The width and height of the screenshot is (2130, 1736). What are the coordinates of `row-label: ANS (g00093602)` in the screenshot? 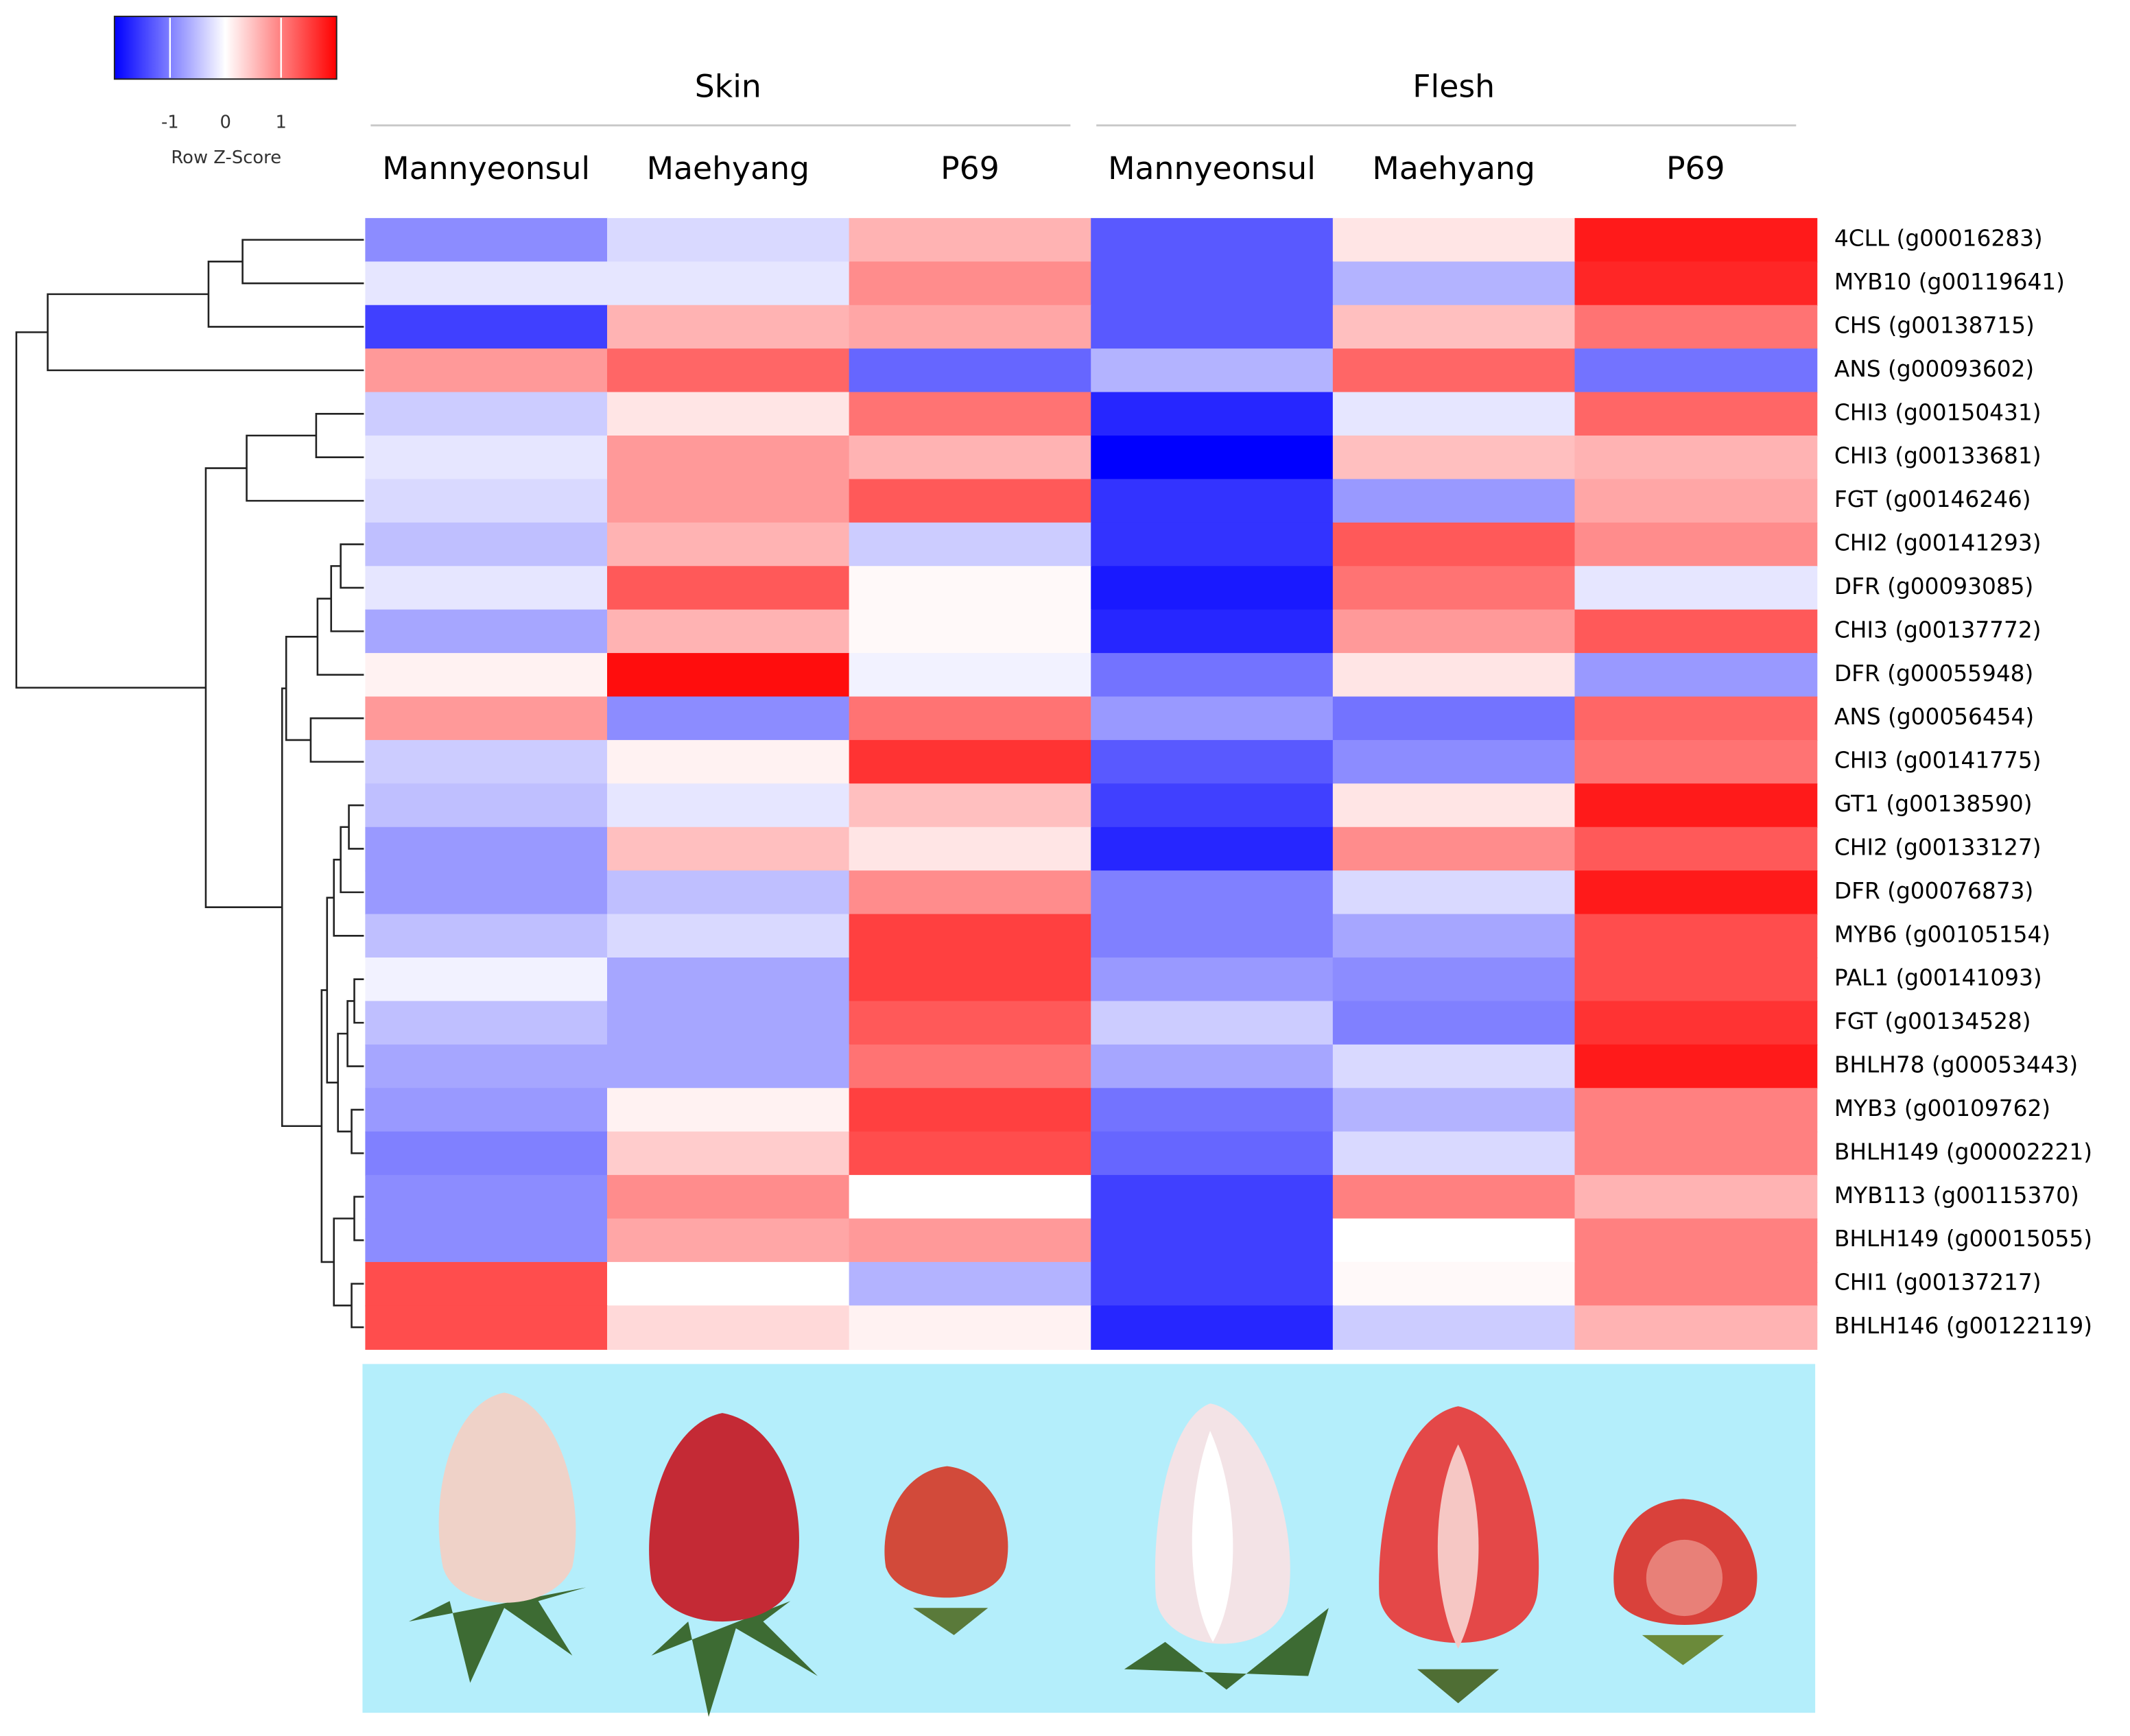 It's located at (1934, 369).